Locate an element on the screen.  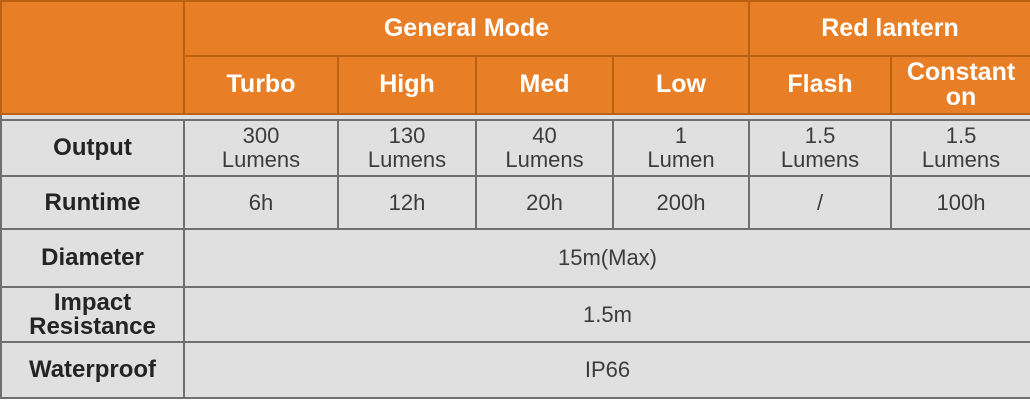
table-row-diameter: Diameter 15m(Max) is located at coordinates (515, 258).